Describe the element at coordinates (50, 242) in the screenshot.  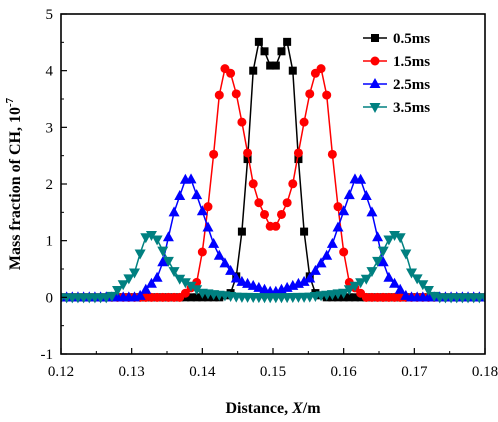
I see `y-tick-label: 1` at that location.